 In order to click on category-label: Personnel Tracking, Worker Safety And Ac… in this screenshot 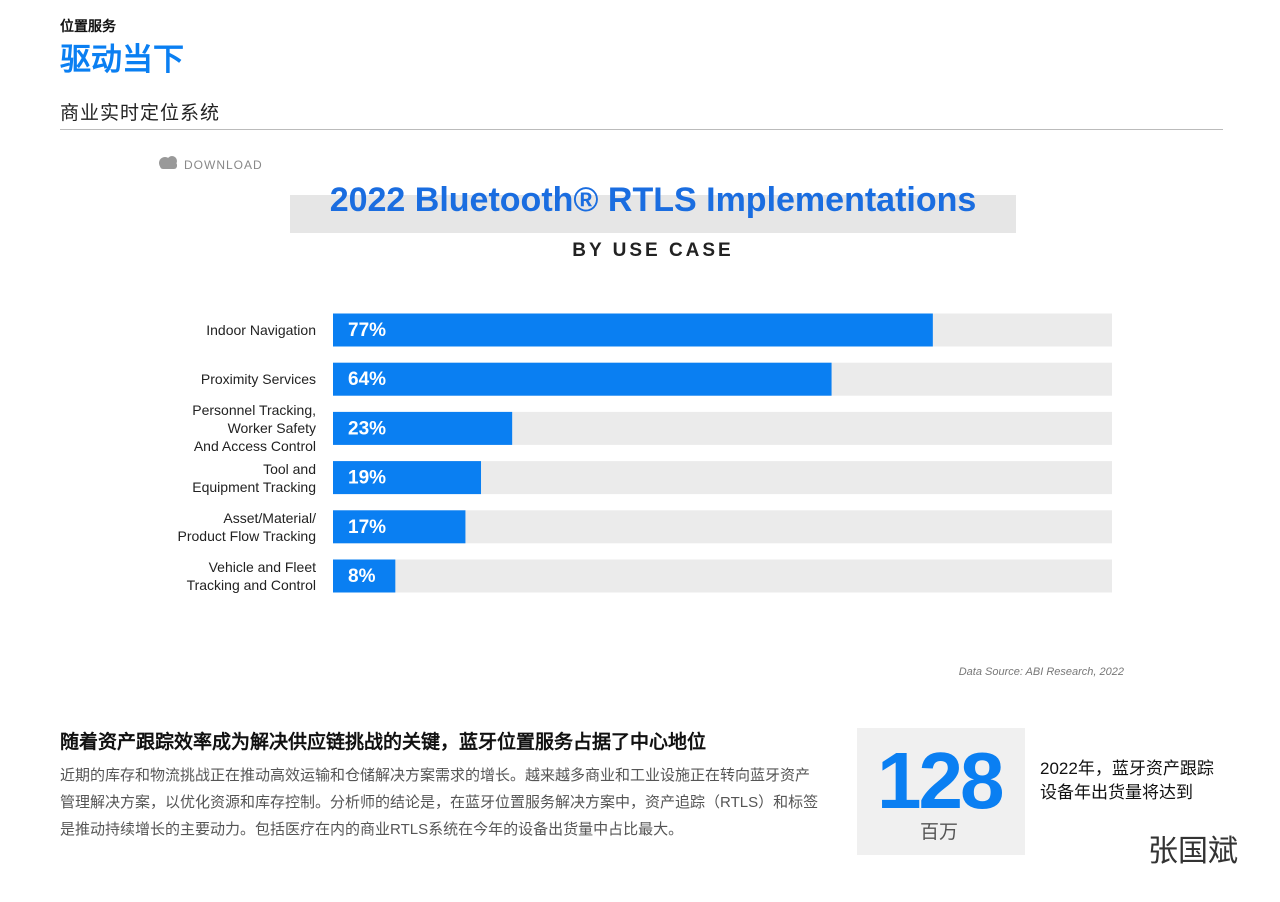, I will do `click(254, 428)`.